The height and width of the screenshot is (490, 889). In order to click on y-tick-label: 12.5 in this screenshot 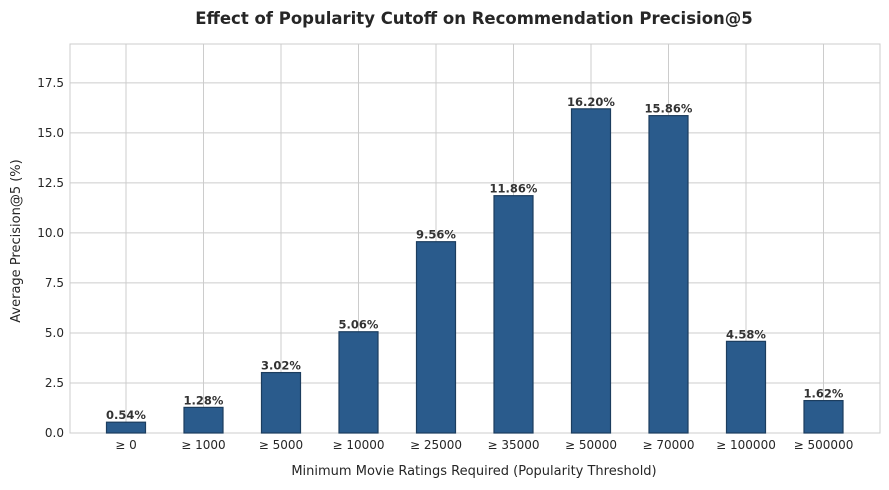, I will do `click(50, 183)`.